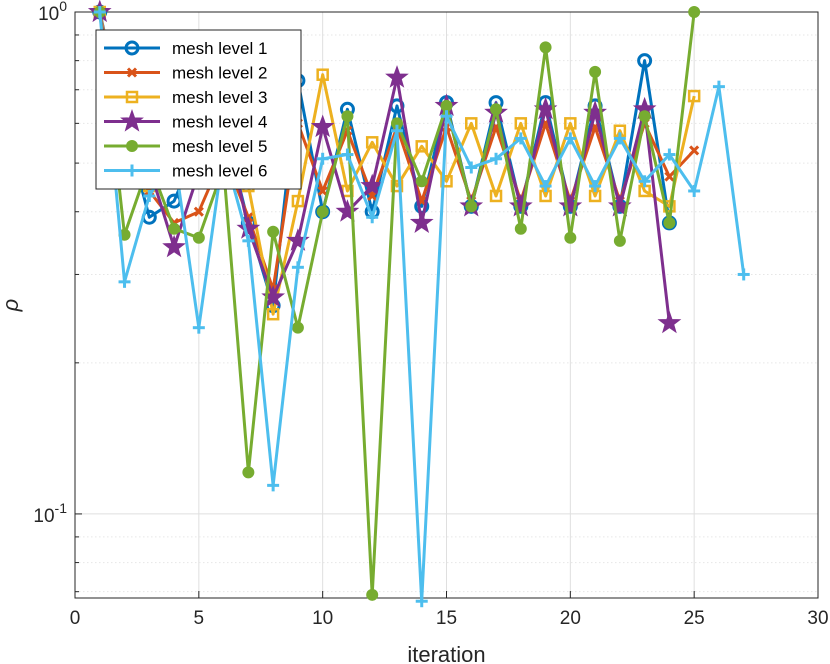 The height and width of the screenshot is (664, 830). What do you see at coordinates (219, 122) in the screenshot?
I see `legend-label: mesh level 4` at bounding box center [219, 122].